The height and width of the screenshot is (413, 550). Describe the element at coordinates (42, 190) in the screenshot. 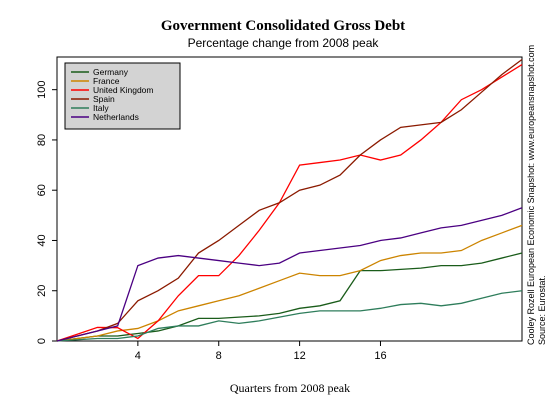

I see `y-tick-label: 60` at that location.